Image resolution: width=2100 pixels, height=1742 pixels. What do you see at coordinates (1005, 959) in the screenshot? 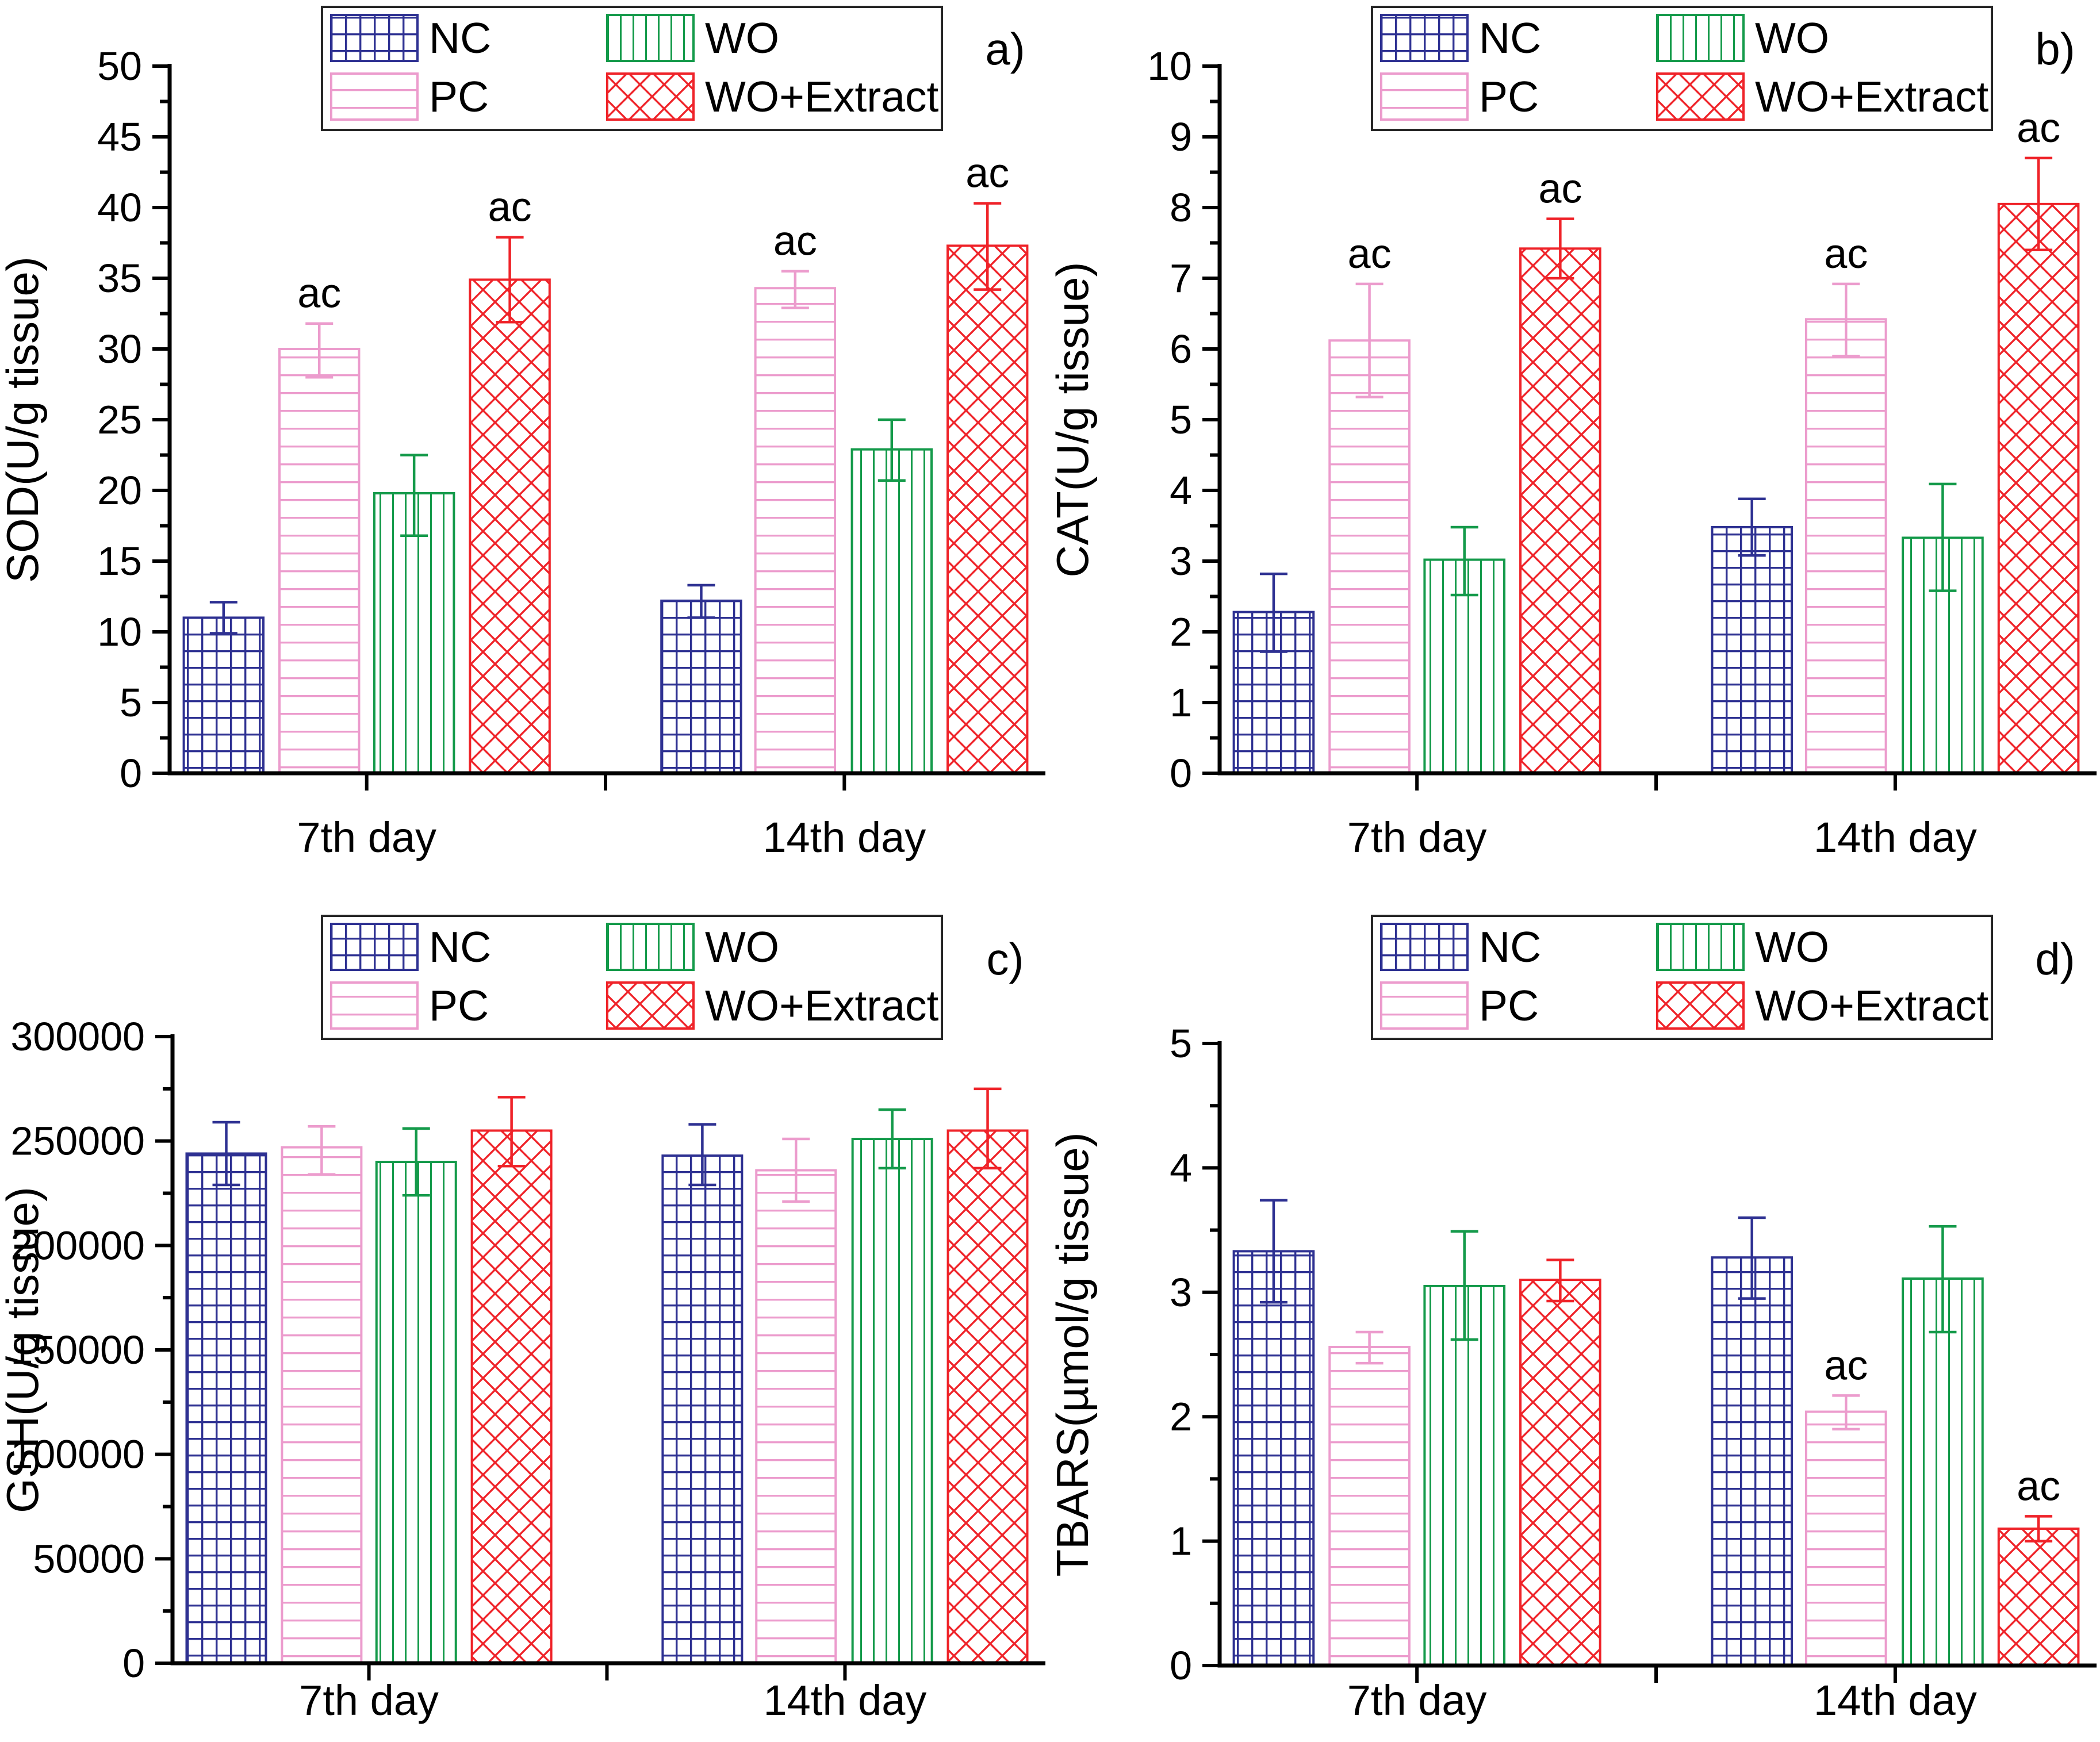
I see `panel-letter: c)` at bounding box center [1005, 959].